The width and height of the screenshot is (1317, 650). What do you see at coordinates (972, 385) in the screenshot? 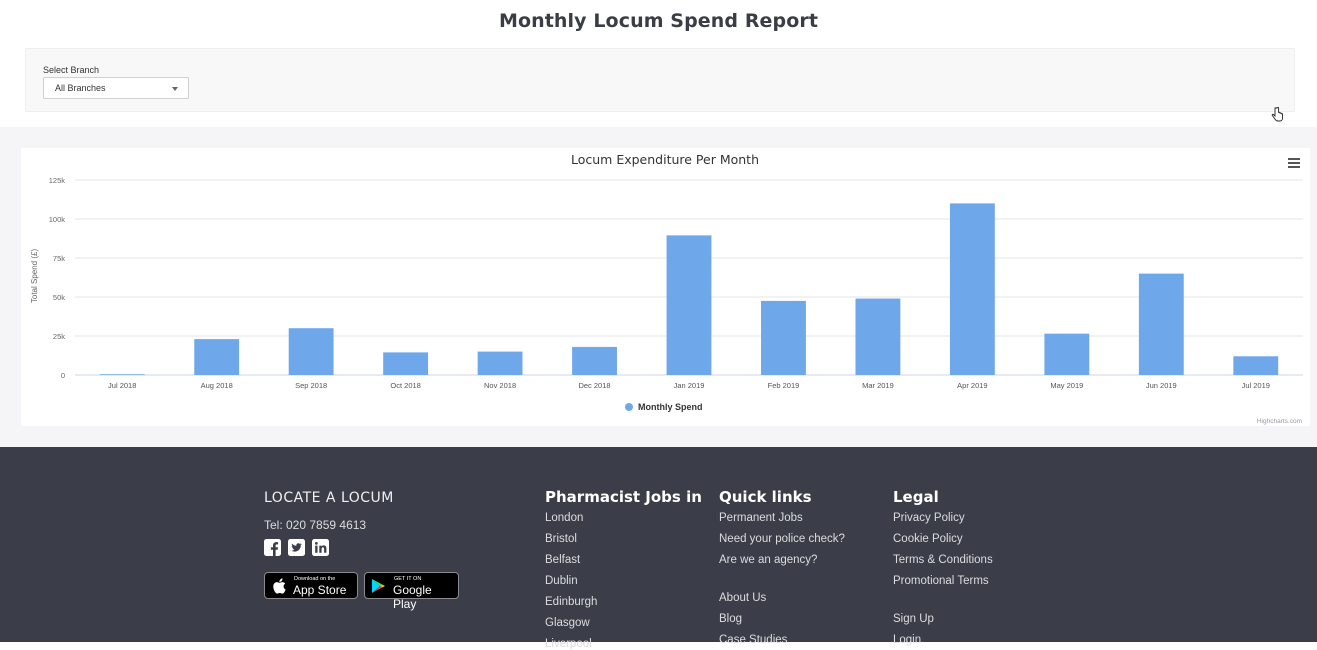
I see `x-tick-label: Apr 2019` at bounding box center [972, 385].